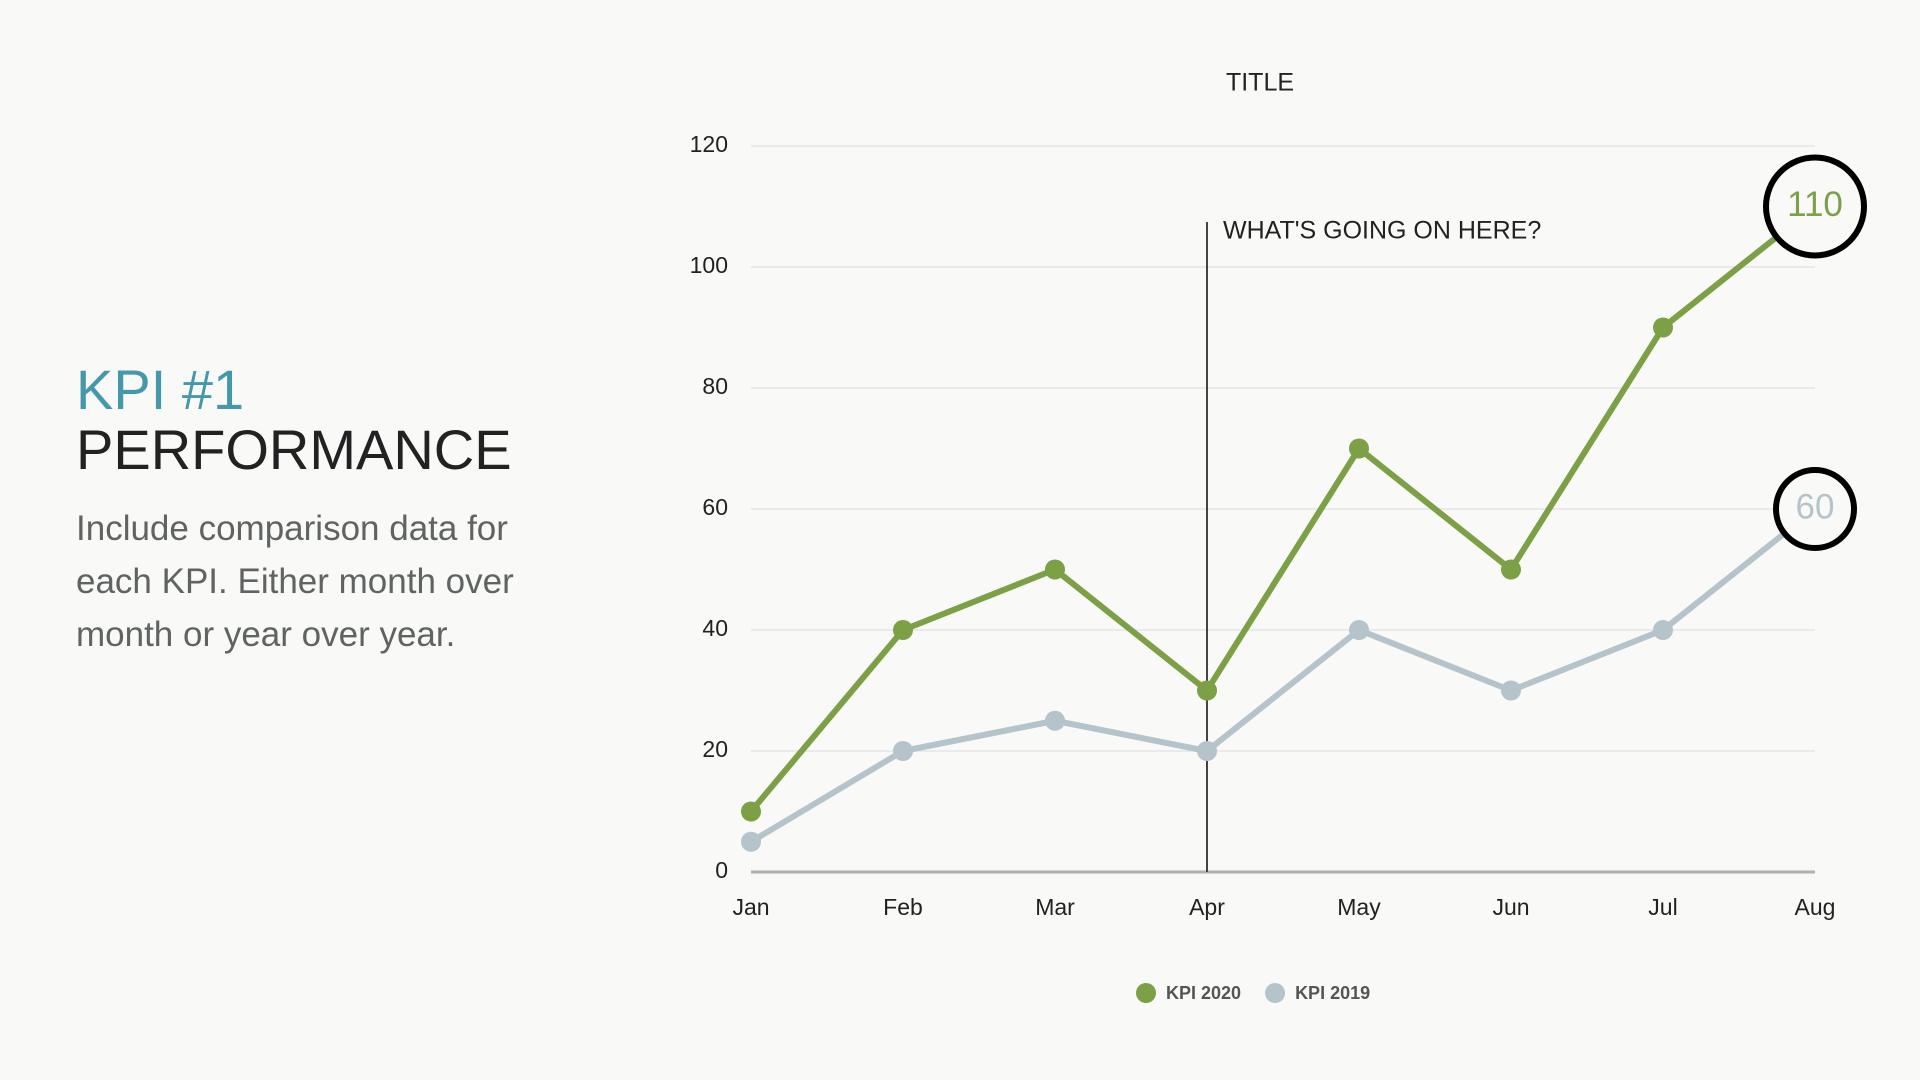  I want to click on y-tick-label: 0, so click(721, 870).